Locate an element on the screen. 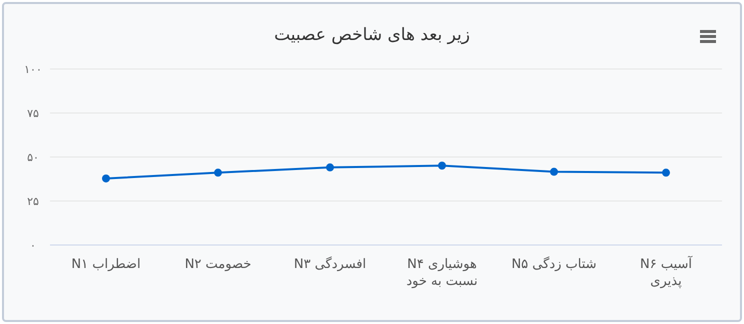  x-tick-label: شتاب زدگی N۵ is located at coordinates (554, 264).